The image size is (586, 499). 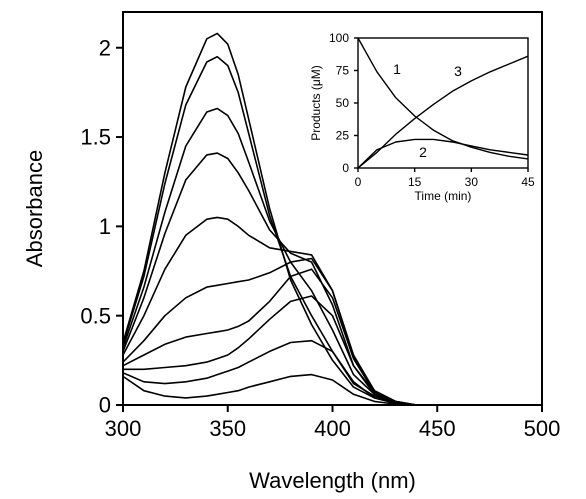 What do you see at coordinates (528, 182) in the screenshot?
I see `inset-x-tick-label: 45` at bounding box center [528, 182].